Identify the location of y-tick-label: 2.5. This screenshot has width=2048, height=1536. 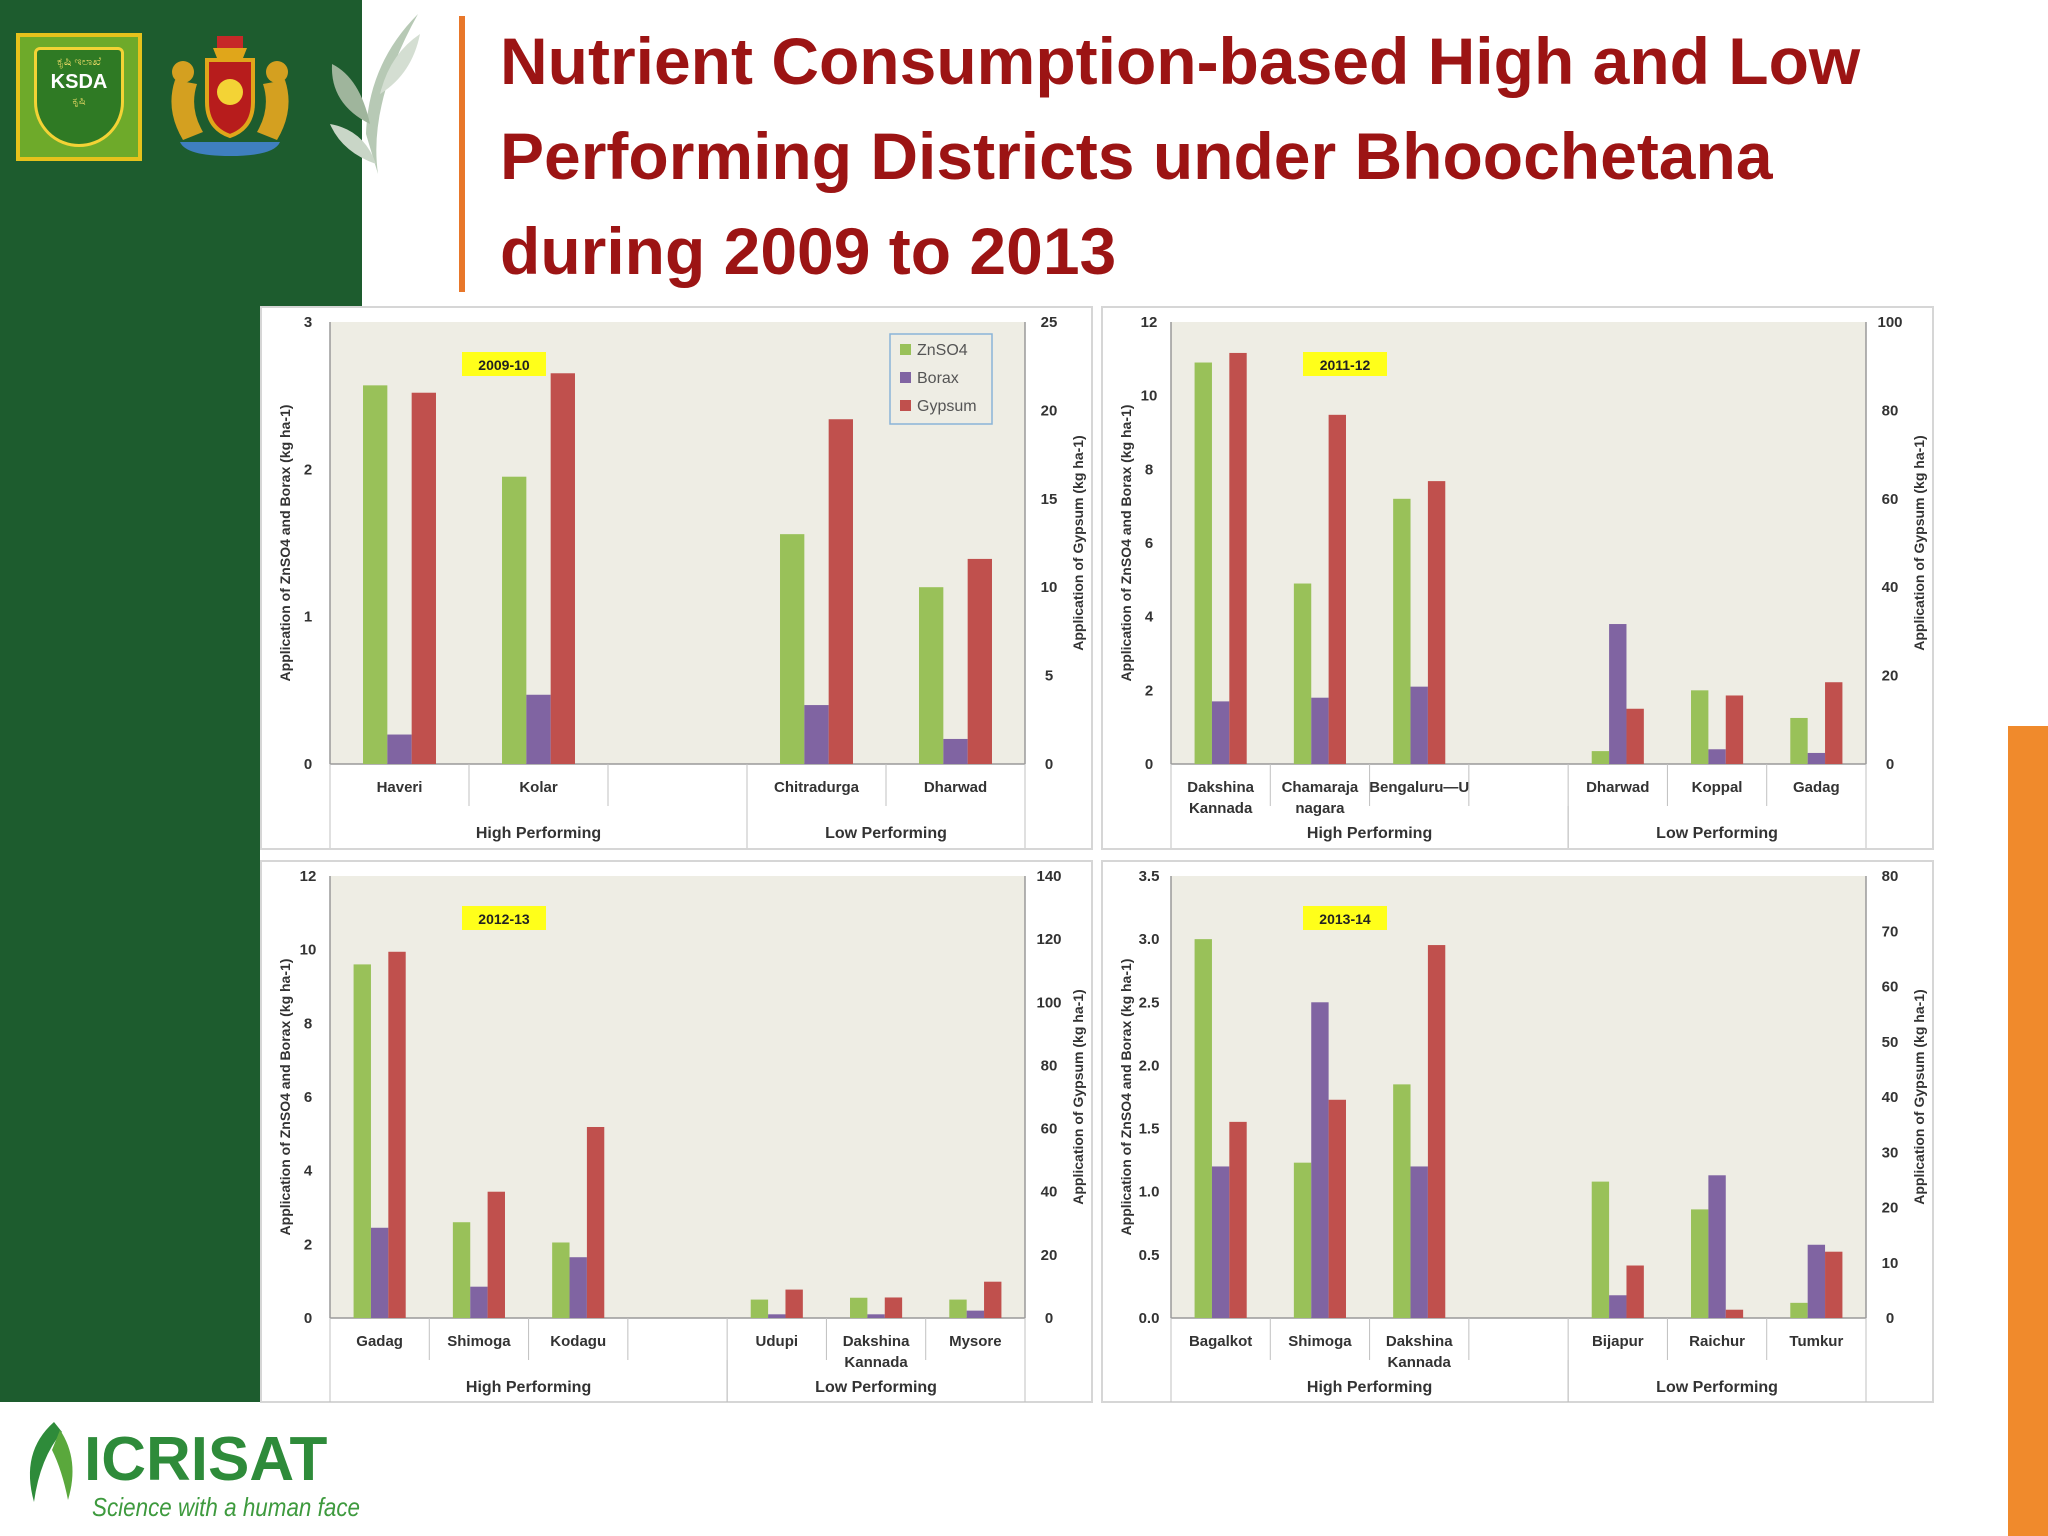
(1149, 1002).